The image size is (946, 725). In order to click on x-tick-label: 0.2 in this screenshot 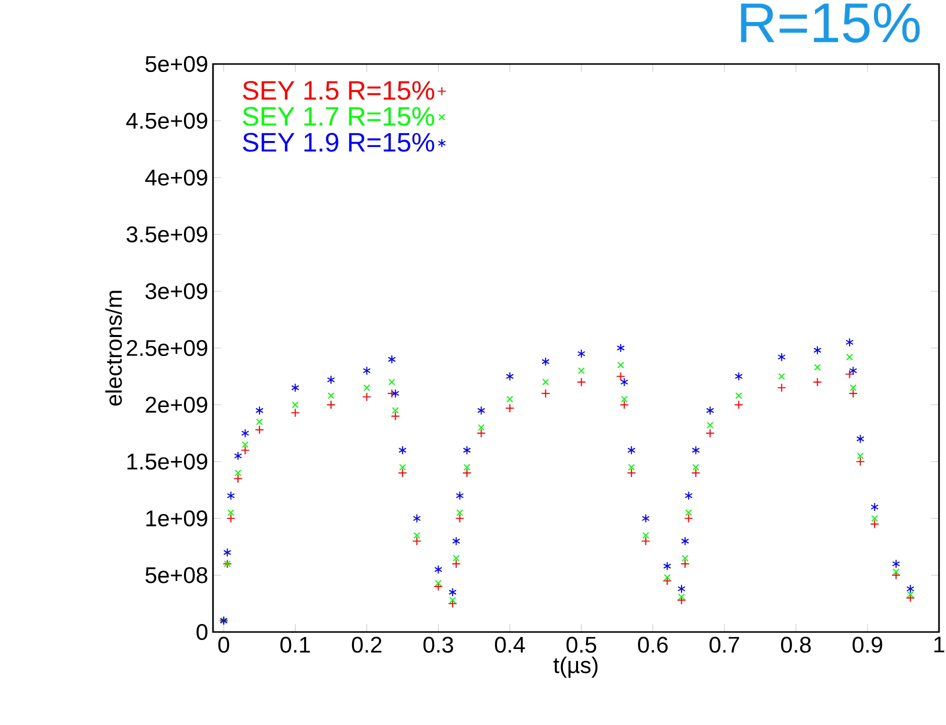, I will do `click(367, 644)`.